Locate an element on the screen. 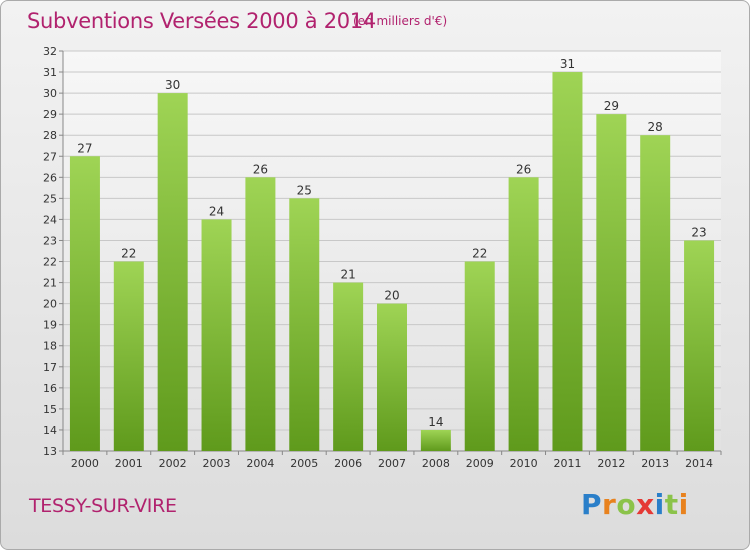 The width and height of the screenshot is (750, 550). y-tick-label: 21 is located at coordinates (50, 283).